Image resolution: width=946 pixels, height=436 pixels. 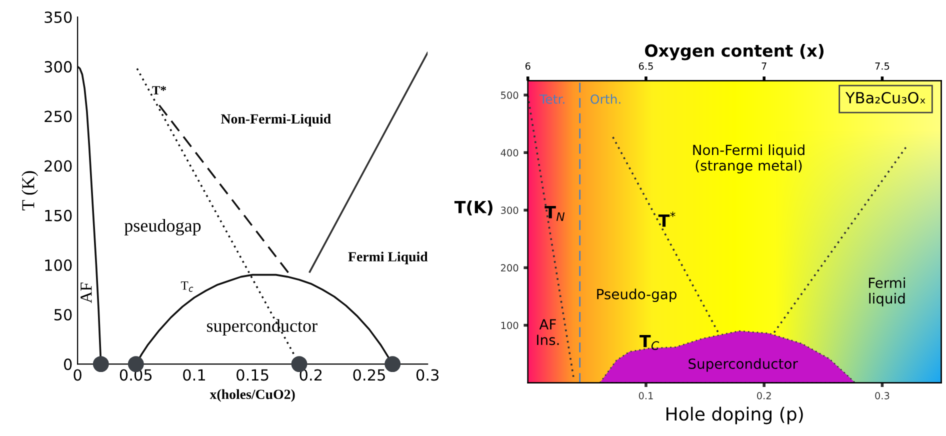 What do you see at coordinates (63, 314) in the screenshot?
I see `y-tick-label: 50` at bounding box center [63, 314].